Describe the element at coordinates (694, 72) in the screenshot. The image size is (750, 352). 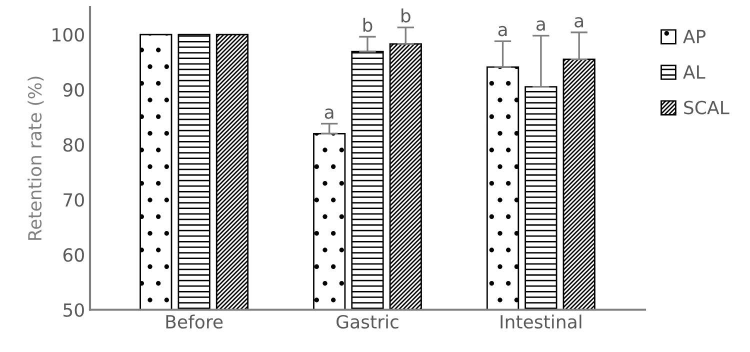
I see `legend-label: AL` at that location.